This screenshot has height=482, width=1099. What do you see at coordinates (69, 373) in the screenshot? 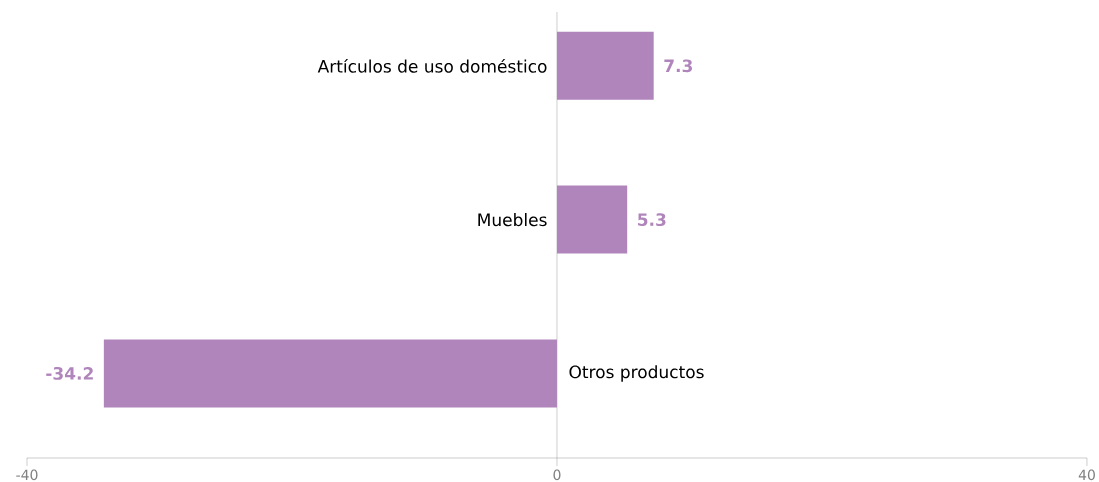
I see `data-label: -34.2` at bounding box center [69, 373].